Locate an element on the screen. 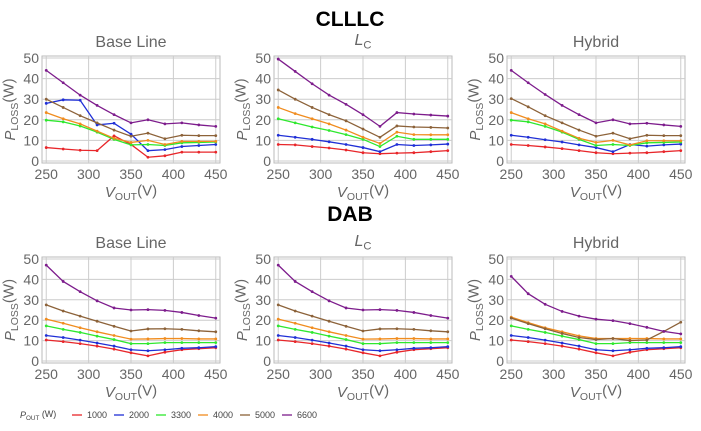  x-axis-label-sub: OUT is located at coordinates (126, 197).